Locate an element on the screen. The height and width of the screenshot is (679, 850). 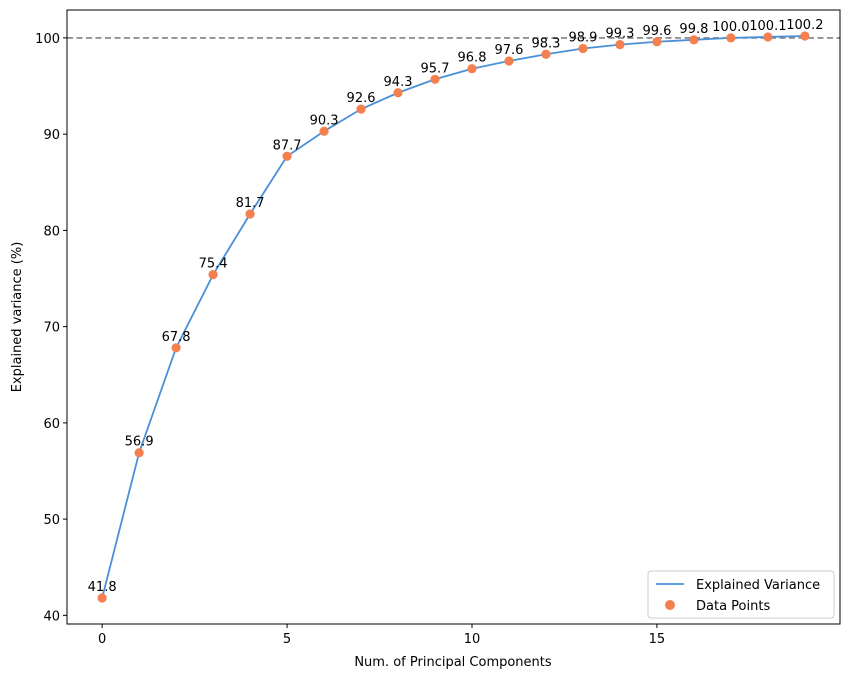
legend-box is located at coordinates (741, 594).